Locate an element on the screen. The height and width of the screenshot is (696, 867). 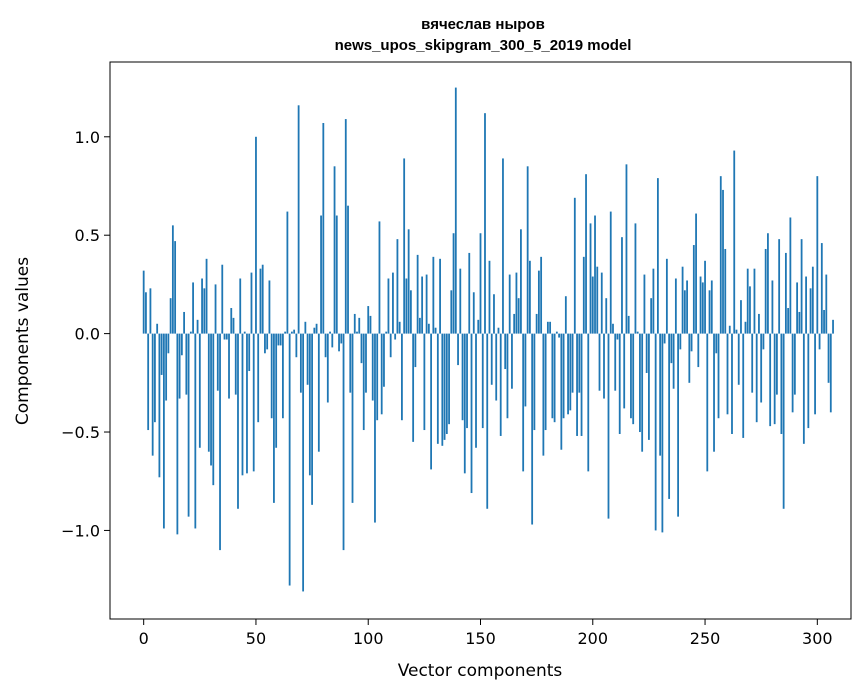
x-tick-label: 50 is located at coordinates (256, 638).